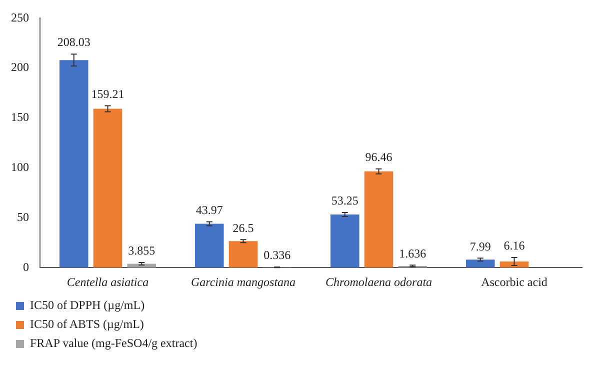 The height and width of the screenshot is (371, 600). Describe the element at coordinates (114, 343) in the screenshot. I see `legend-label: FRAP value (mg-FeSO4/g extract)` at that location.